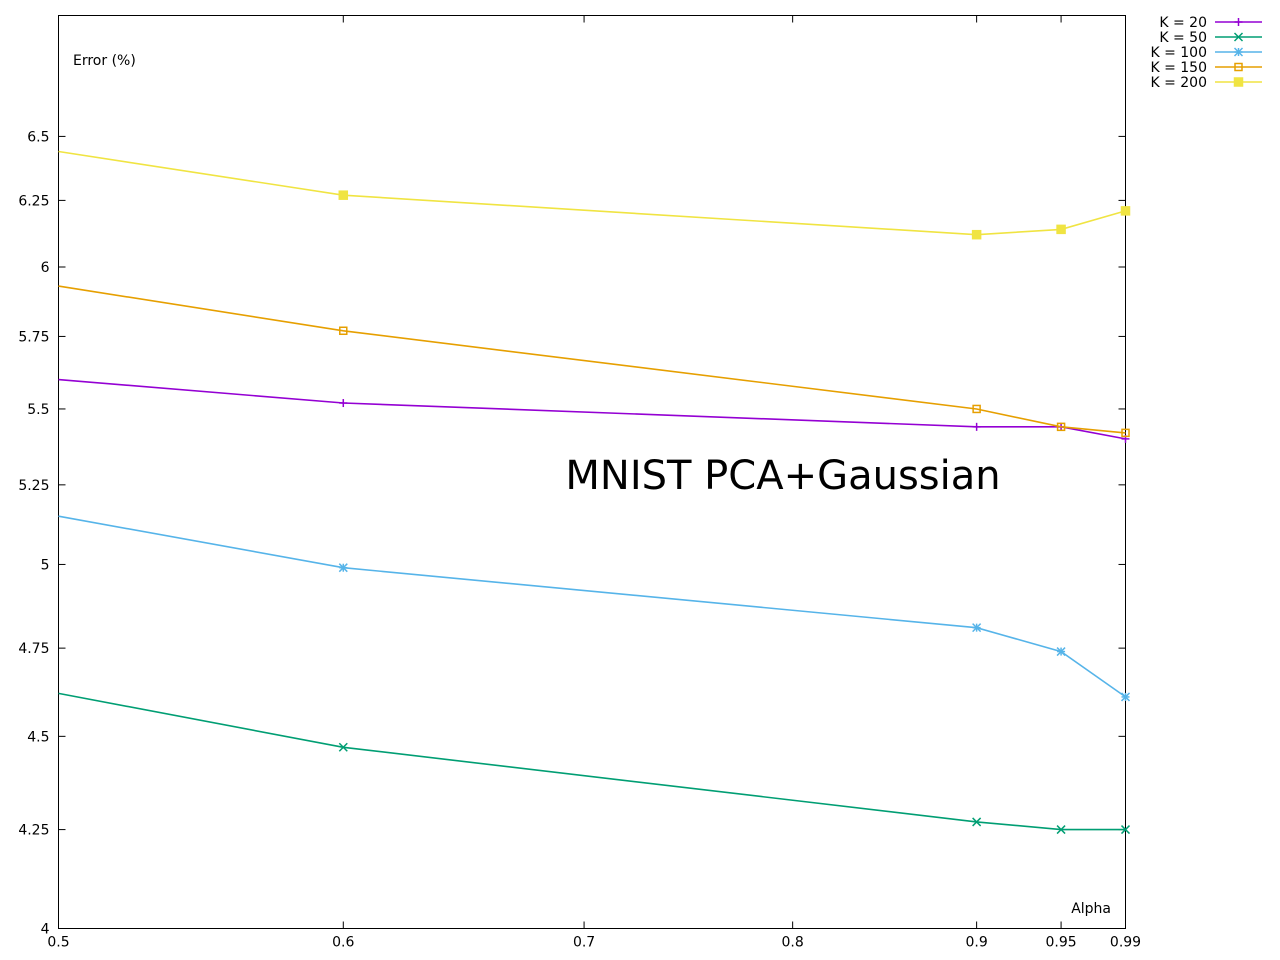 This screenshot has width=1280, height=960. What do you see at coordinates (782, 476) in the screenshot?
I see `chart-title: MNIST PCA+Gaussian` at bounding box center [782, 476].